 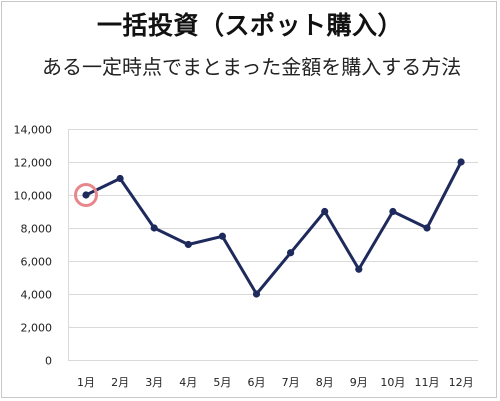 What do you see at coordinates (37, 262) in the screenshot?
I see `y-tick-label: 6,000` at bounding box center [37, 262].